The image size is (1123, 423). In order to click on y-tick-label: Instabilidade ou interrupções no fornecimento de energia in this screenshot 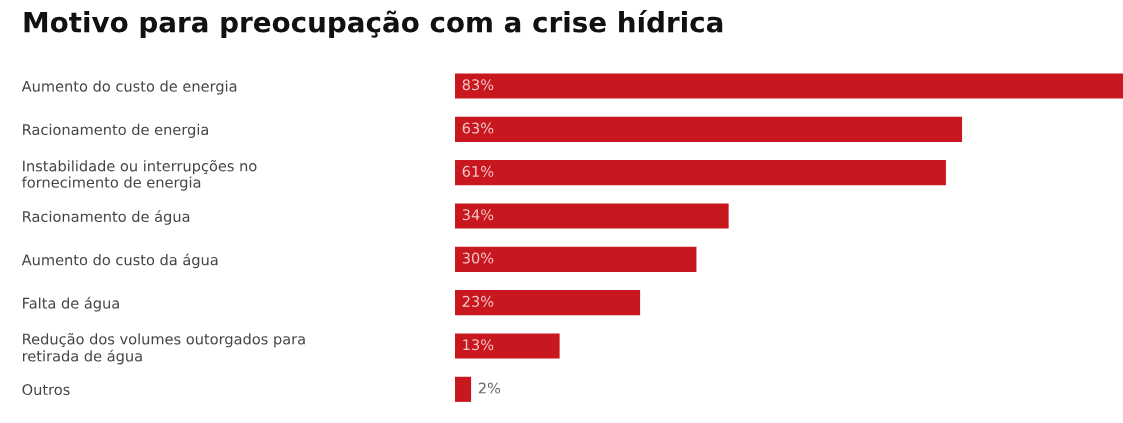, I will do `click(139, 175)`.